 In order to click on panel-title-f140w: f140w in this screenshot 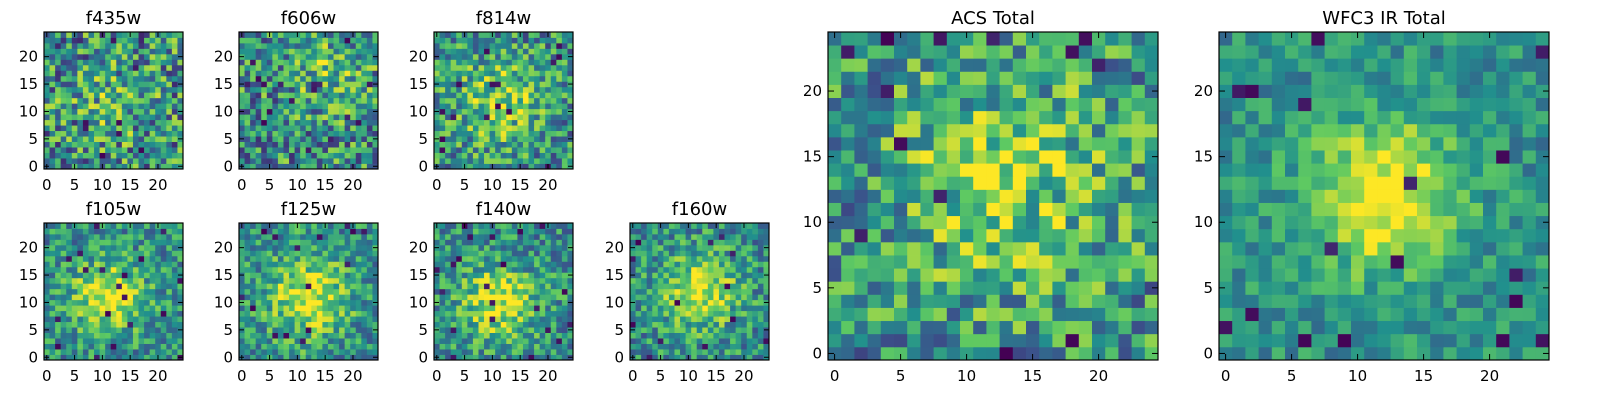, I will do `click(503, 209)`.